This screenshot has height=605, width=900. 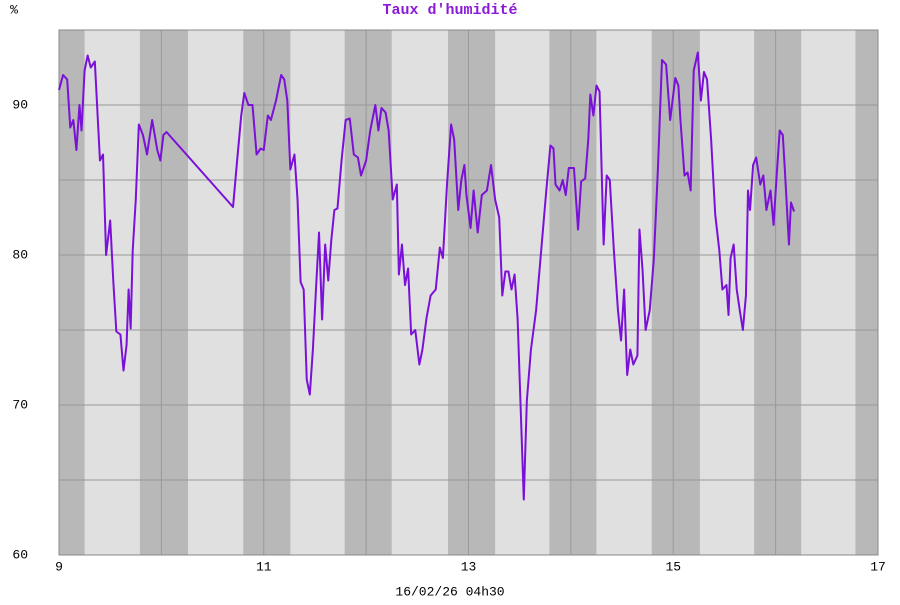 What do you see at coordinates (20, 554) in the screenshot?
I see `y-tick-label: 60` at bounding box center [20, 554].